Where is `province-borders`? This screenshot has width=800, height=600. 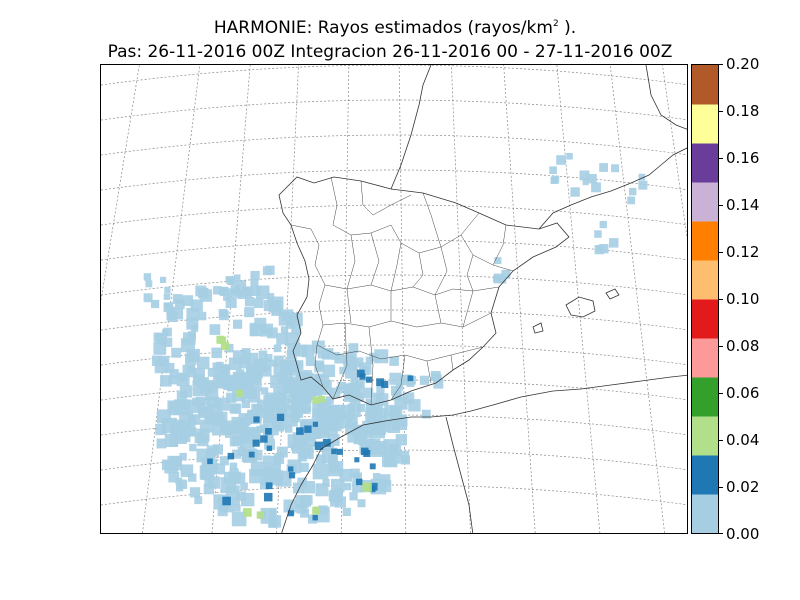
province-borders is located at coordinates (402, 291).